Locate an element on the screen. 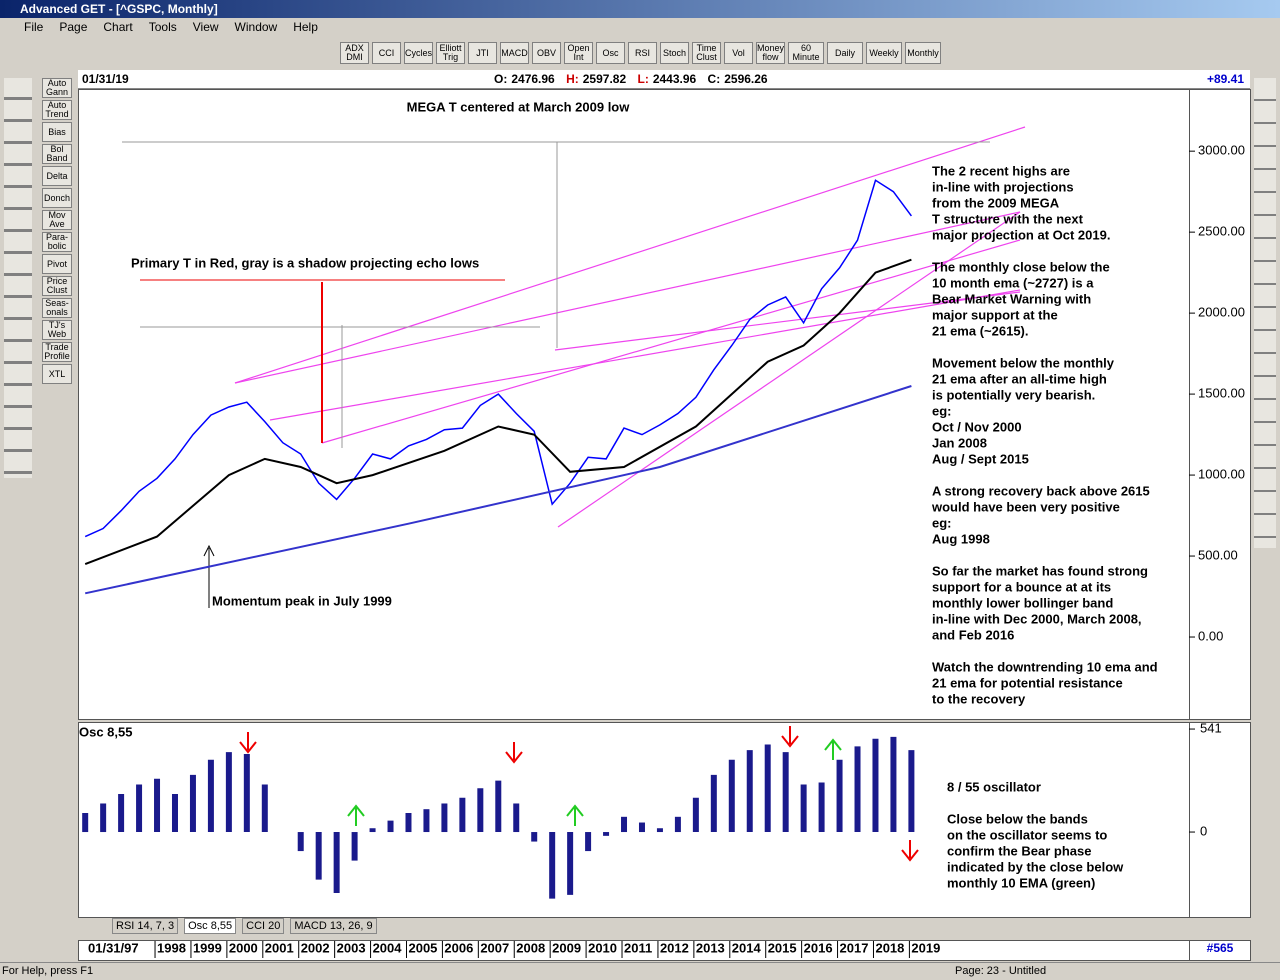  tool-button: RSI is located at coordinates (642, 53).